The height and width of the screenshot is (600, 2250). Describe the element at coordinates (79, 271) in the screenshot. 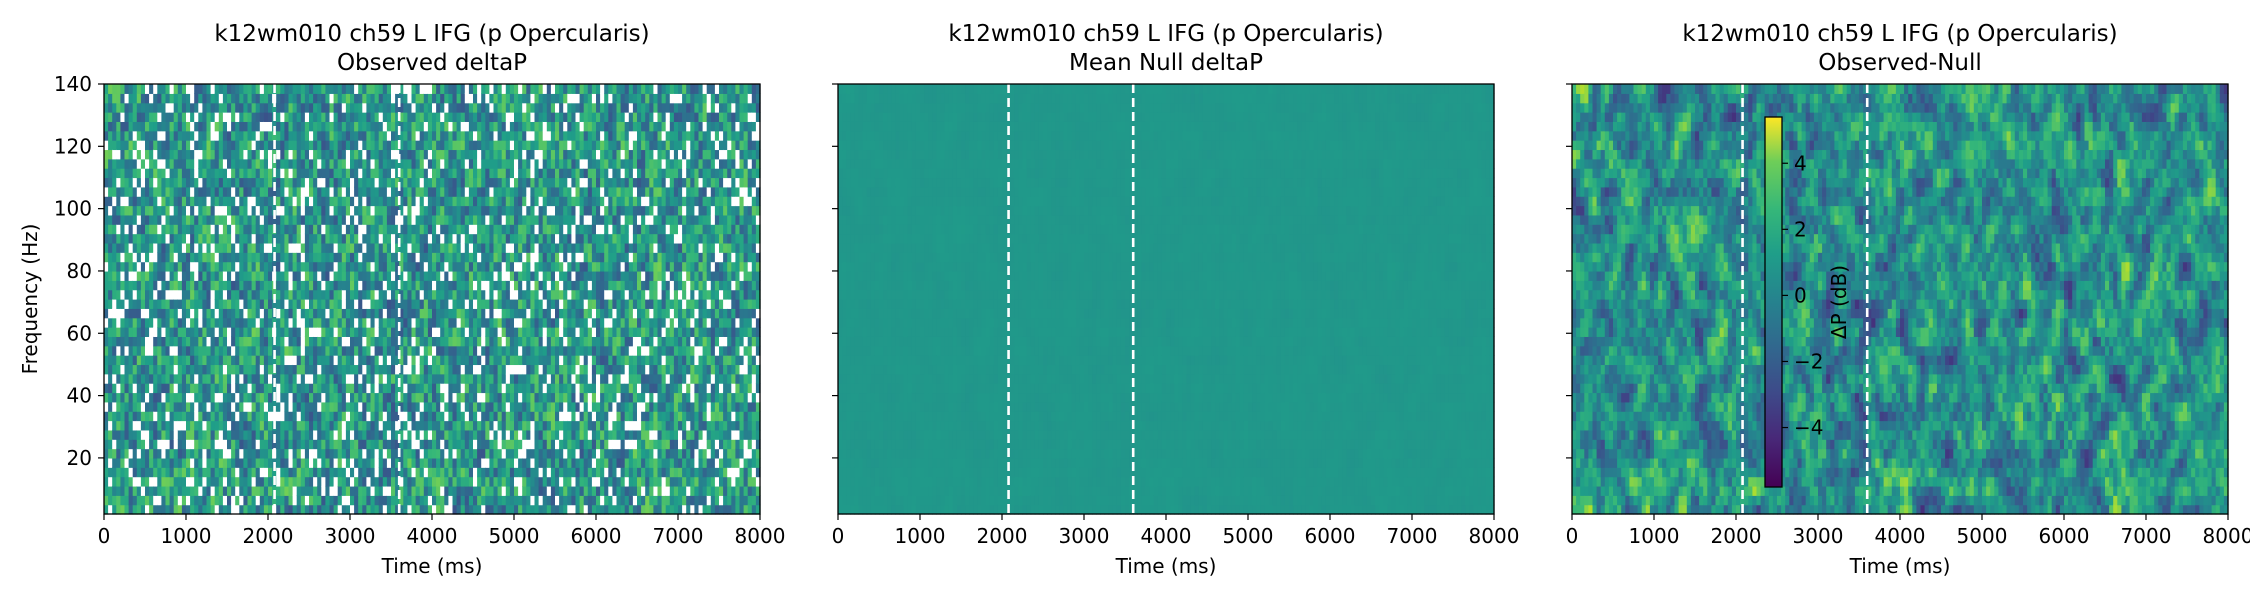

I see `y-tick-label: 80` at that location.